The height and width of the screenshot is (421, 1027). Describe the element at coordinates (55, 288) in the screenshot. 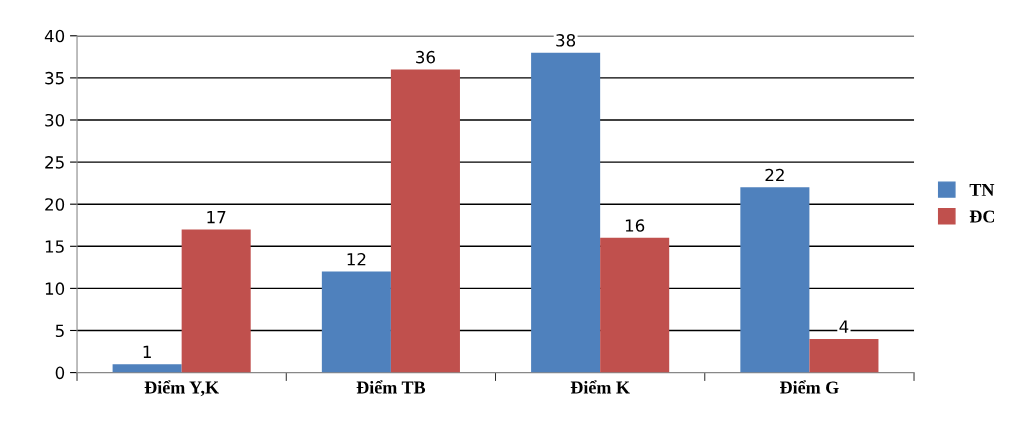

I see `y-tick-label: 10` at that location.